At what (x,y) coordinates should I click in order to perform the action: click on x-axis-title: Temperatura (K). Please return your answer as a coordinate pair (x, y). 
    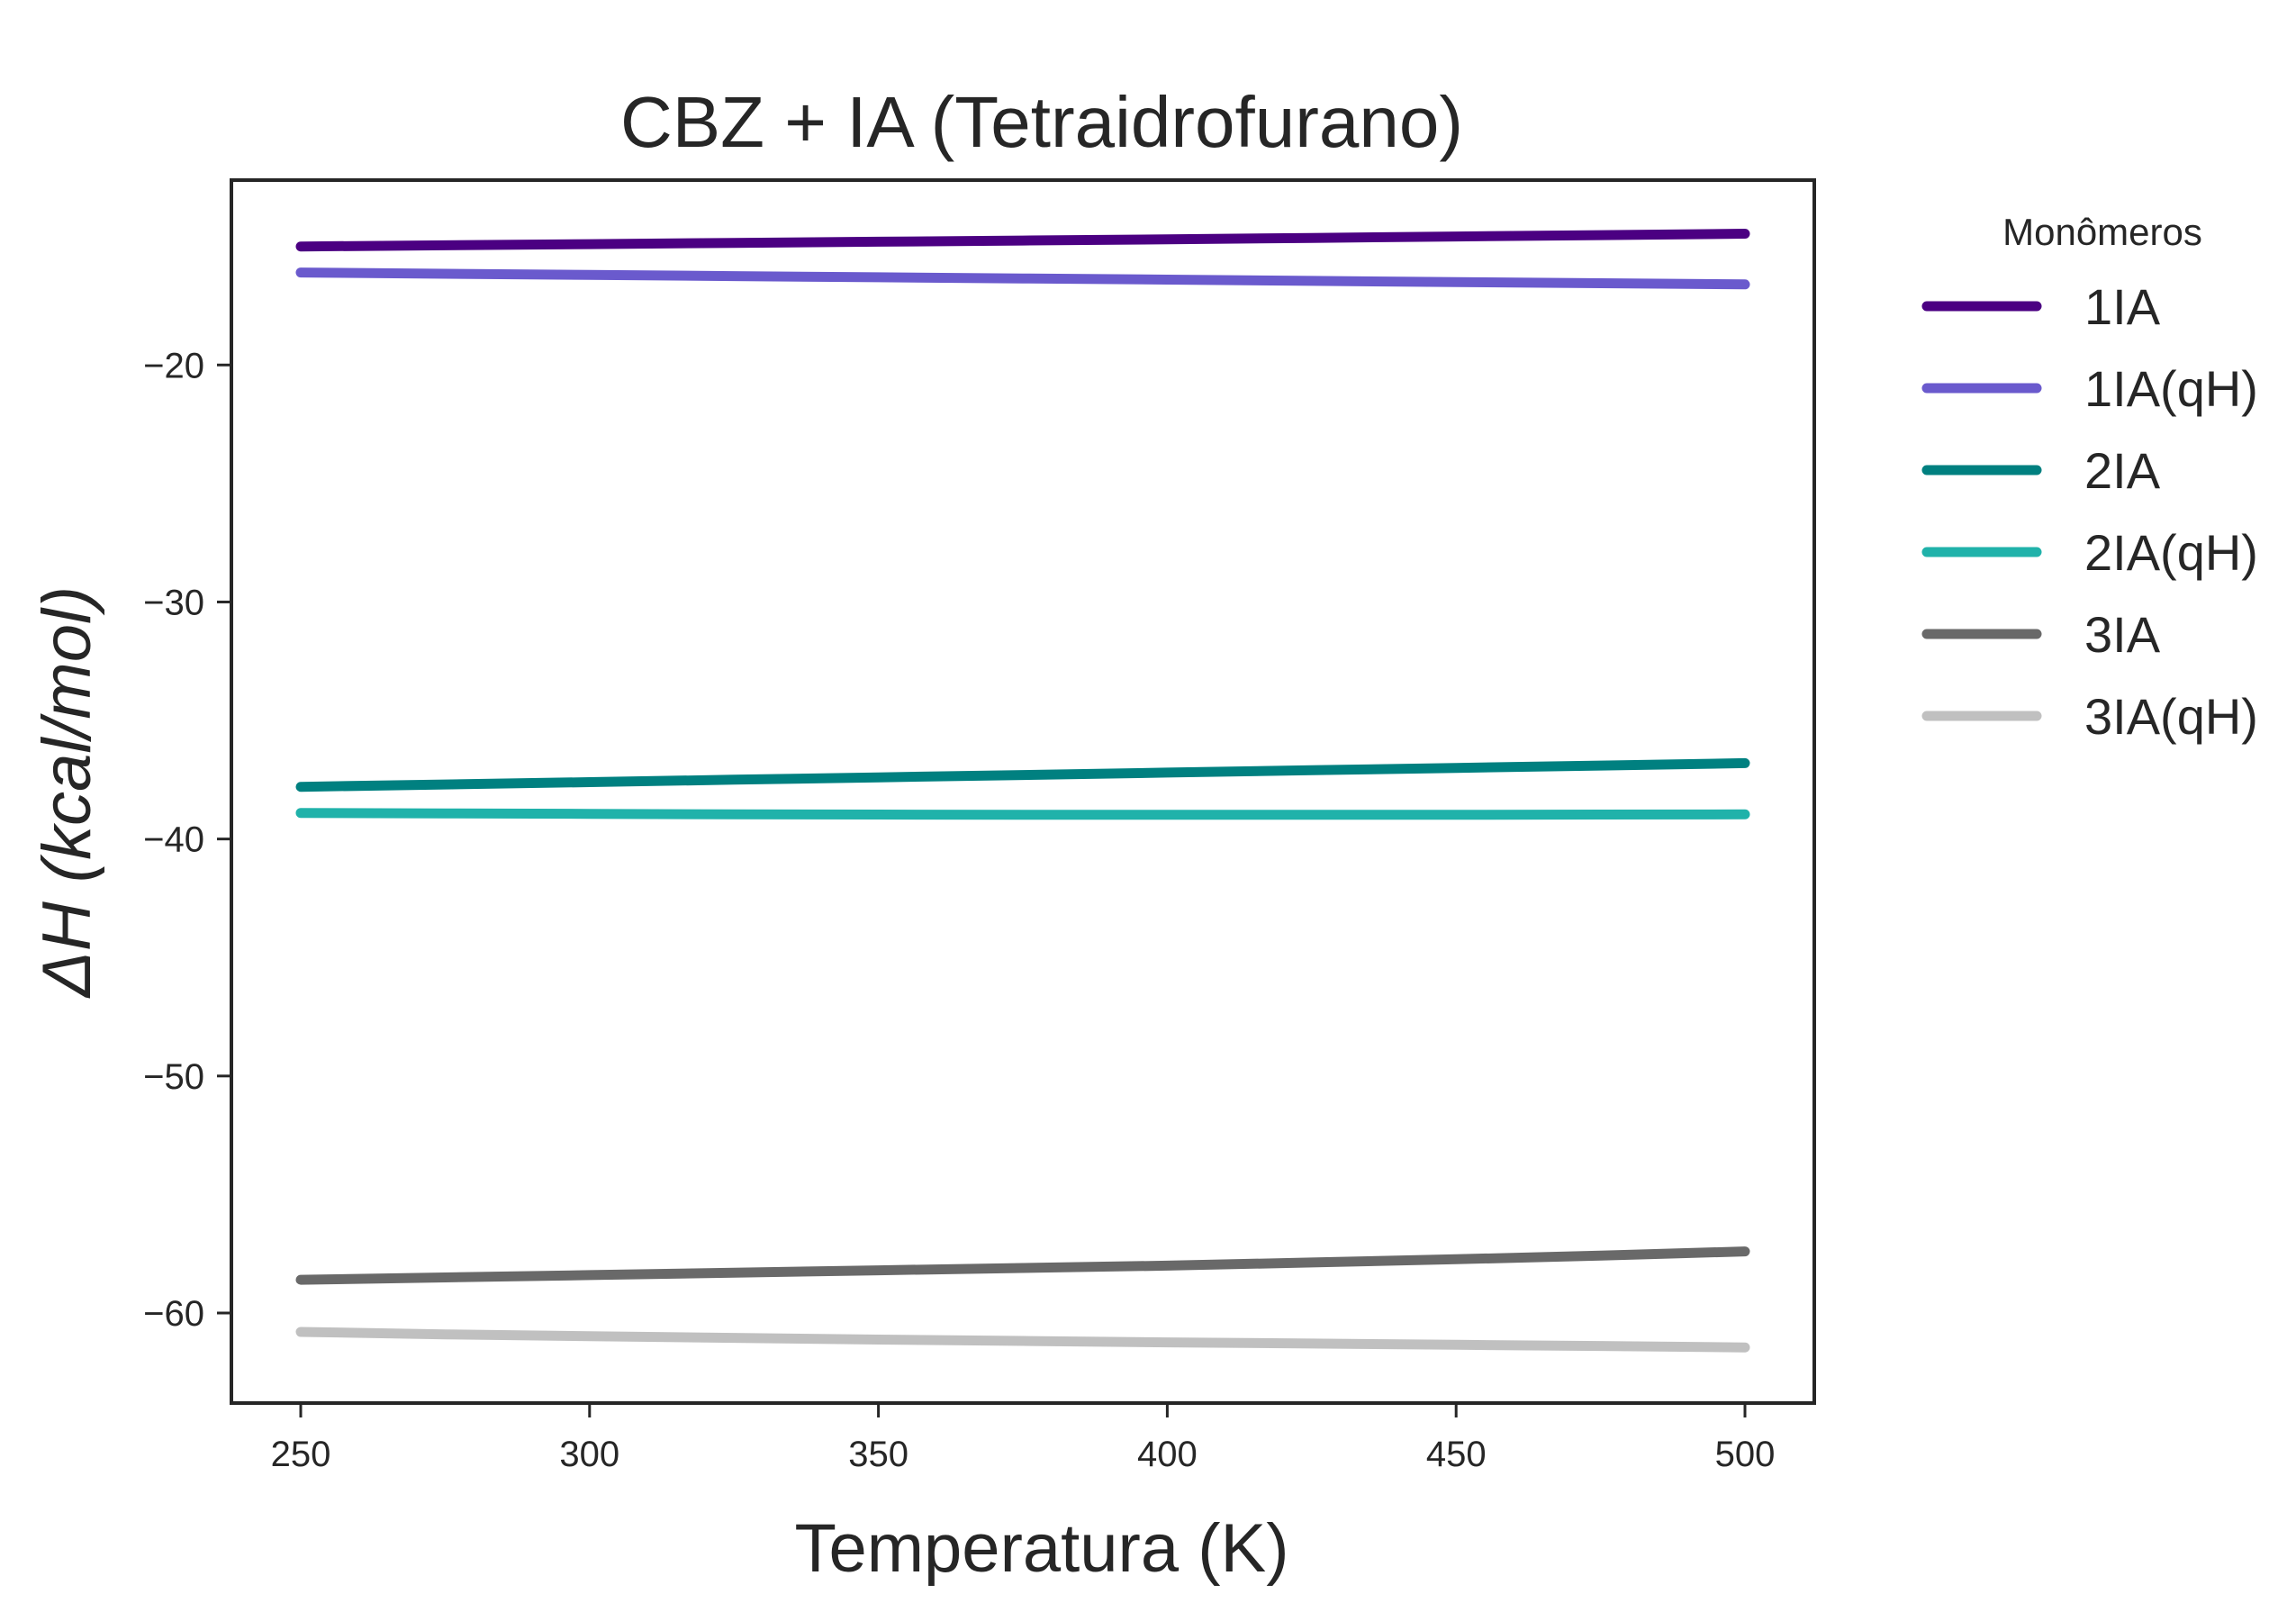
    Looking at the image, I should click on (1041, 1549).